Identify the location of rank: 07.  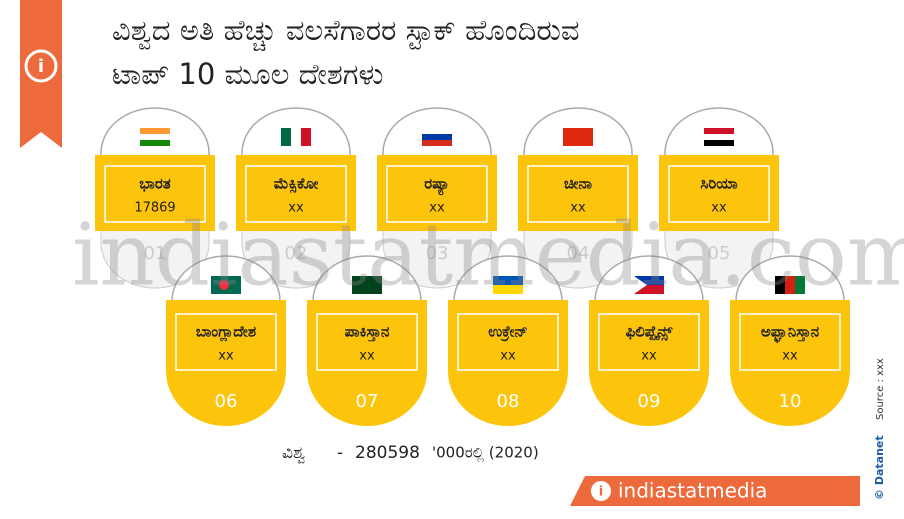
(367, 401).